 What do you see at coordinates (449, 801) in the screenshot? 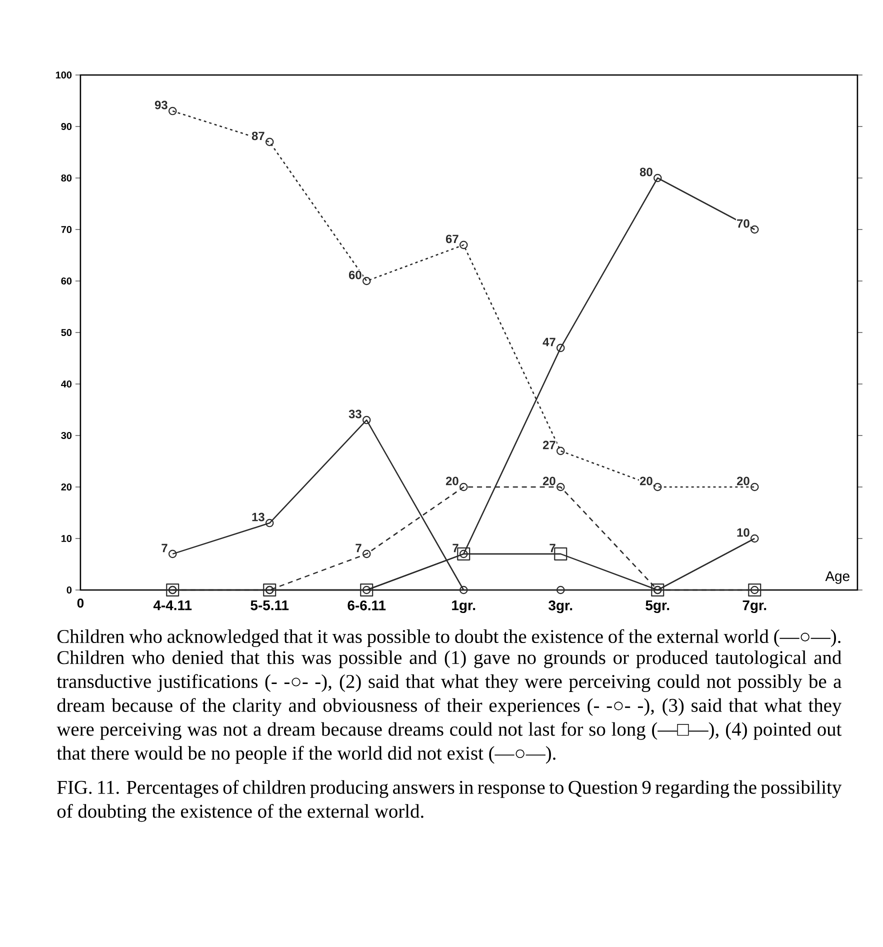
I see `caption: FIG. 11. Percentages of children producing answers in response to Question 9 regarding the possibility of doubting the existence of the external world.` at bounding box center [449, 801].